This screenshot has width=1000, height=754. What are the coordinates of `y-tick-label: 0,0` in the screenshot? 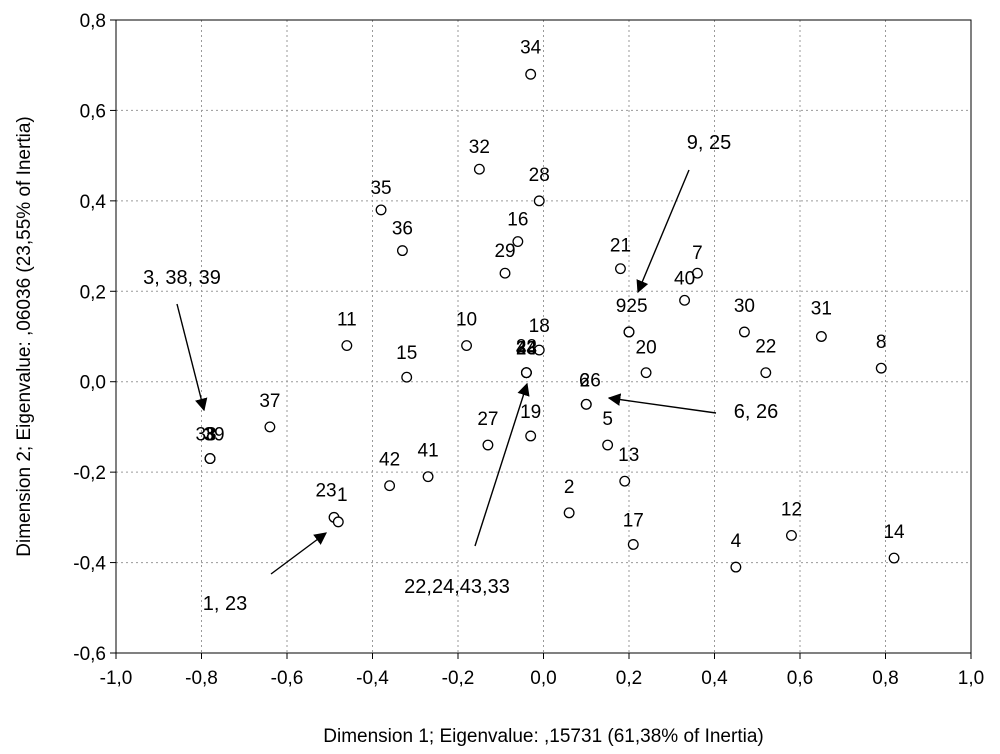 It's located at (93, 383).